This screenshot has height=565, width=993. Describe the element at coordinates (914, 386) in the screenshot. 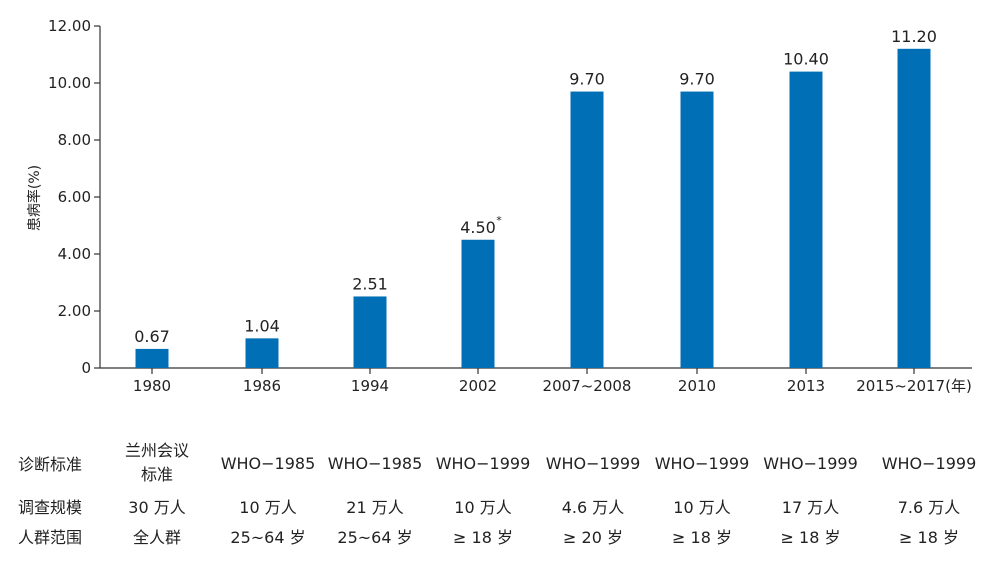

I see `x-tick-label: 2015~2017(年)` at that location.